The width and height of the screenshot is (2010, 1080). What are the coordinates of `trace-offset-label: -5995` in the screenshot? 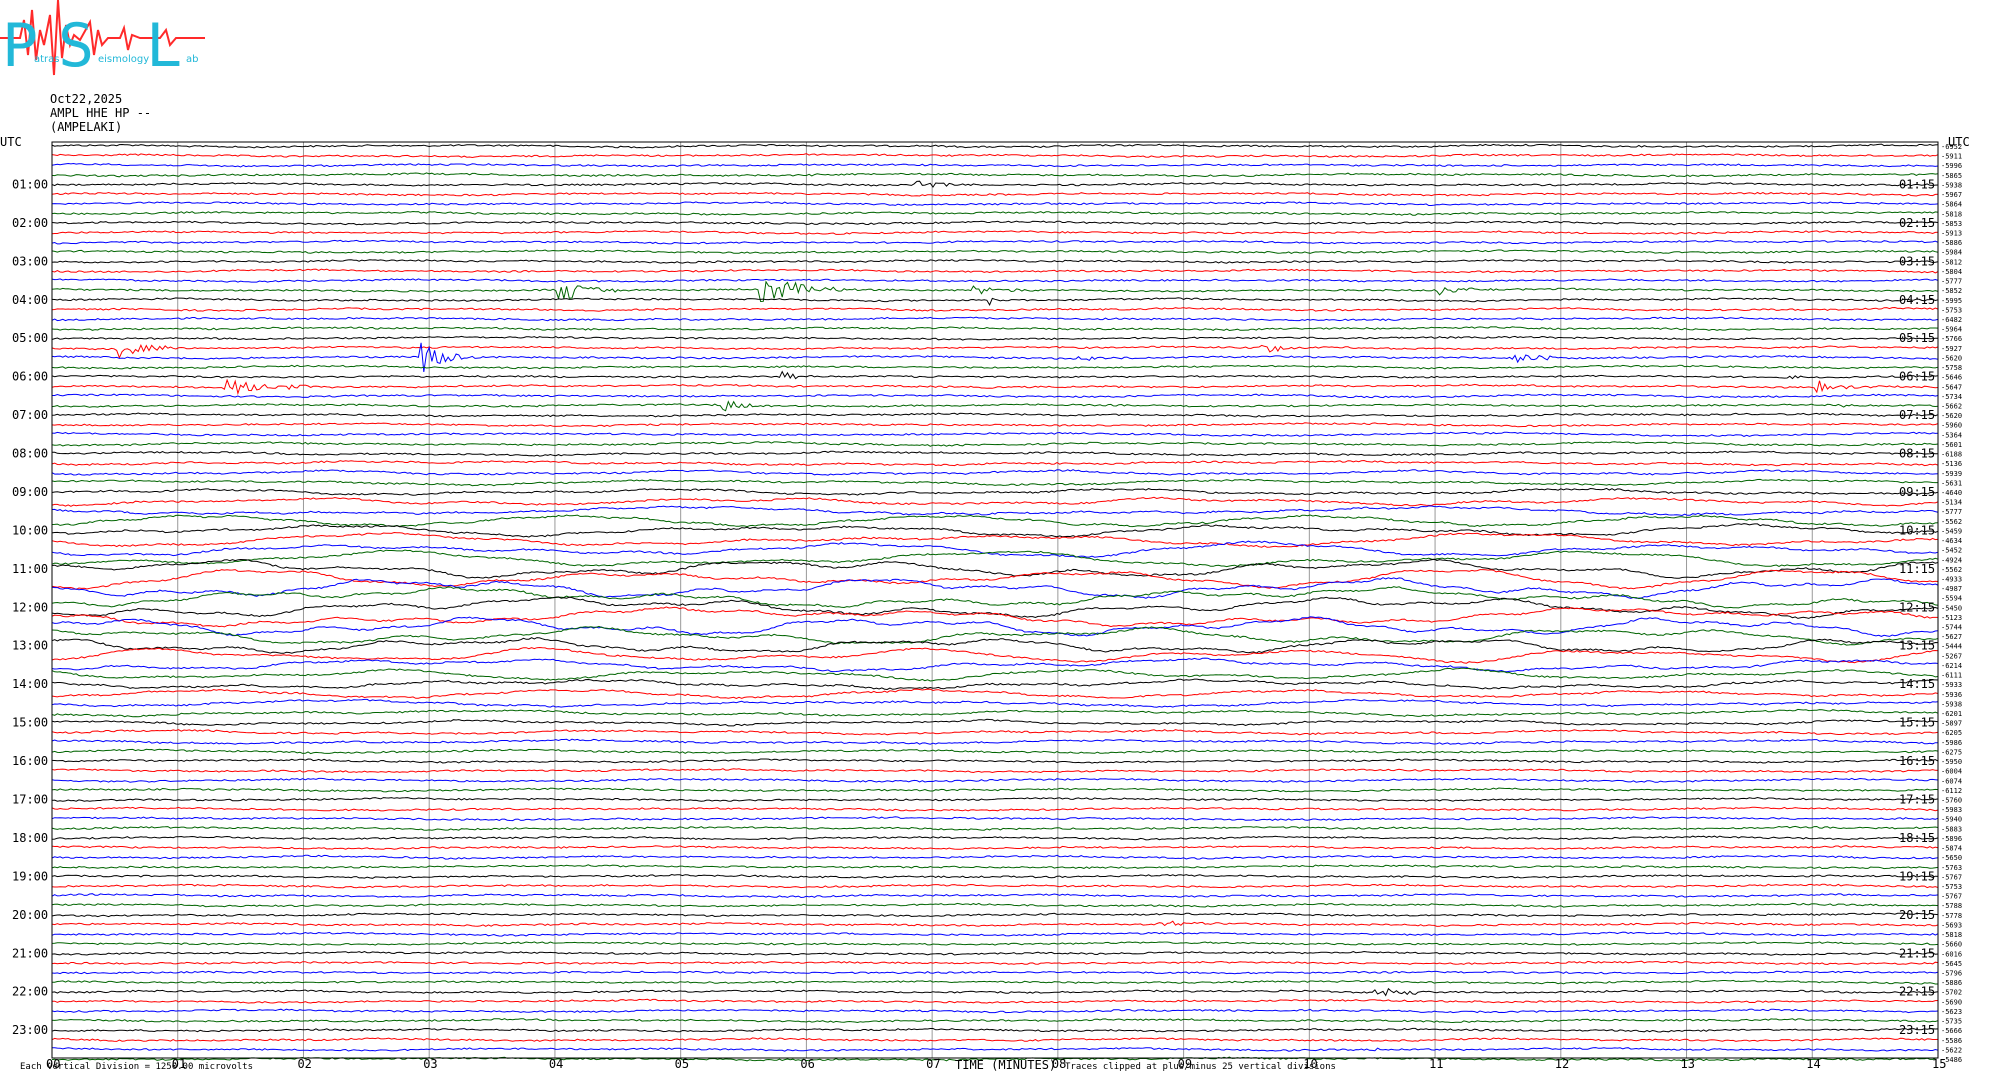 It's located at (1951, 301).